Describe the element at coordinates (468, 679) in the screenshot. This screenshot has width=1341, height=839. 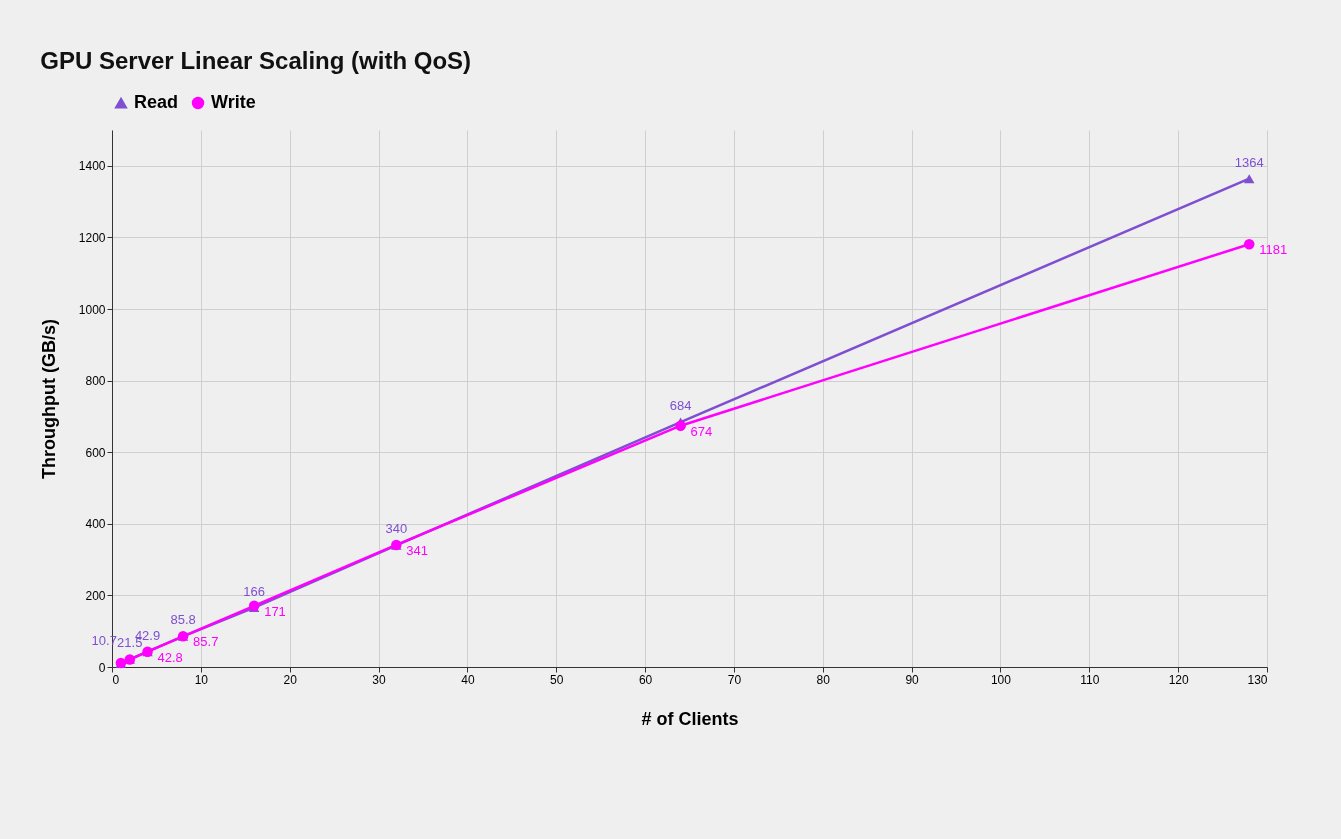
I see `x-tick-label: 40` at that location.